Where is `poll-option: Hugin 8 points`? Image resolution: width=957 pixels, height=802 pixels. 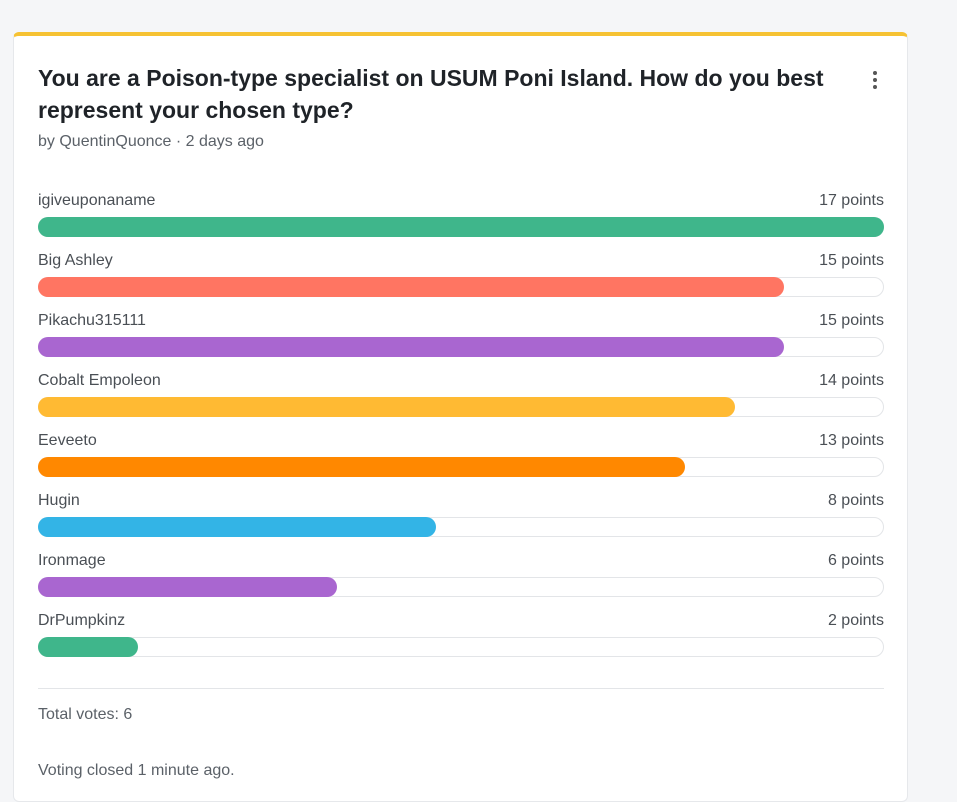
poll-option: Hugin 8 points is located at coordinates (461, 519).